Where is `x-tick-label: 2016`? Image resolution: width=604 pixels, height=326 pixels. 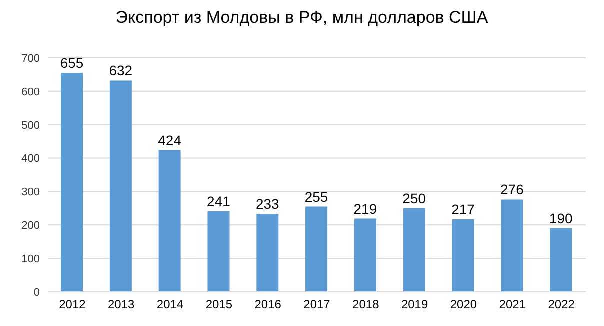 x-tick-label: 2016 is located at coordinates (268, 305).